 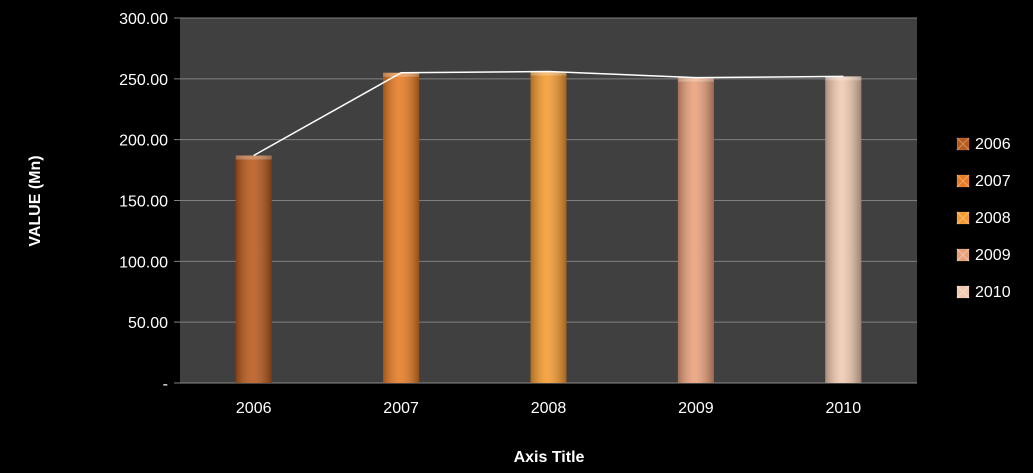 What do you see at coordinates (143, 262) in the screenshot?
I see `y-tick-label: 100.00` at bounding box center [143, 262].